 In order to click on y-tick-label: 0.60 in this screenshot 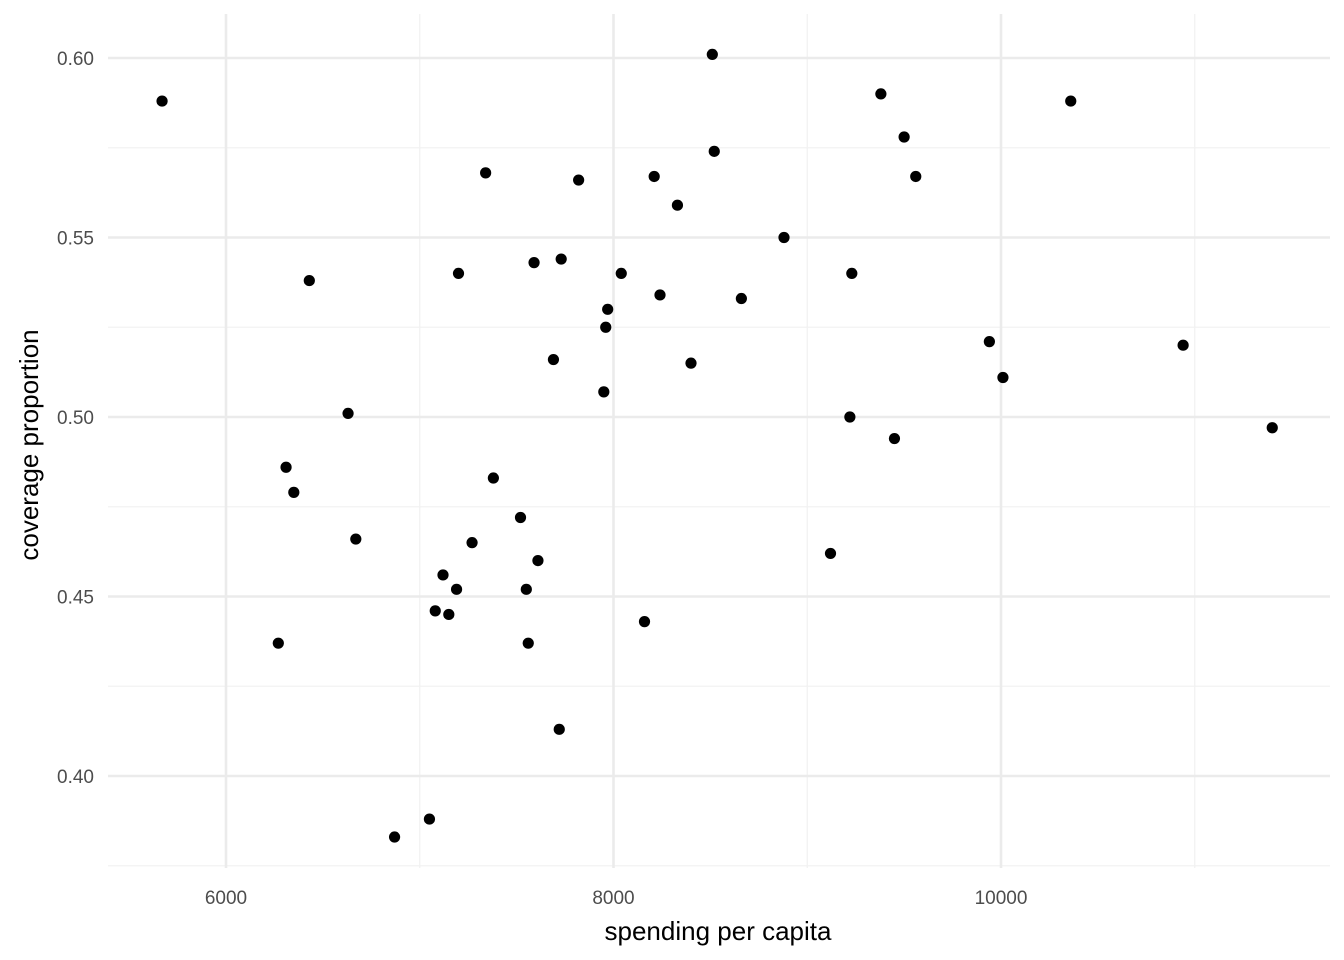, I will do `click(75, 59)`.